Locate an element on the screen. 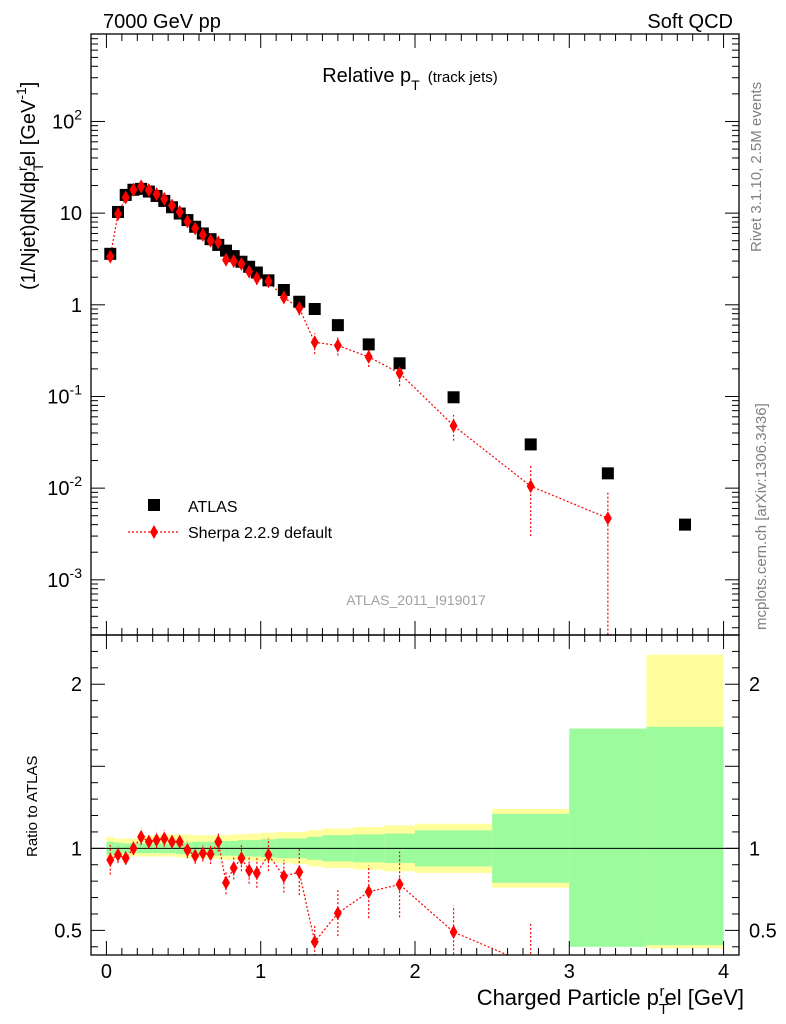 This screenshot has height=1024, width=786. ratio-y-tick-label-right: 1 is located at coordinates (754, 849).